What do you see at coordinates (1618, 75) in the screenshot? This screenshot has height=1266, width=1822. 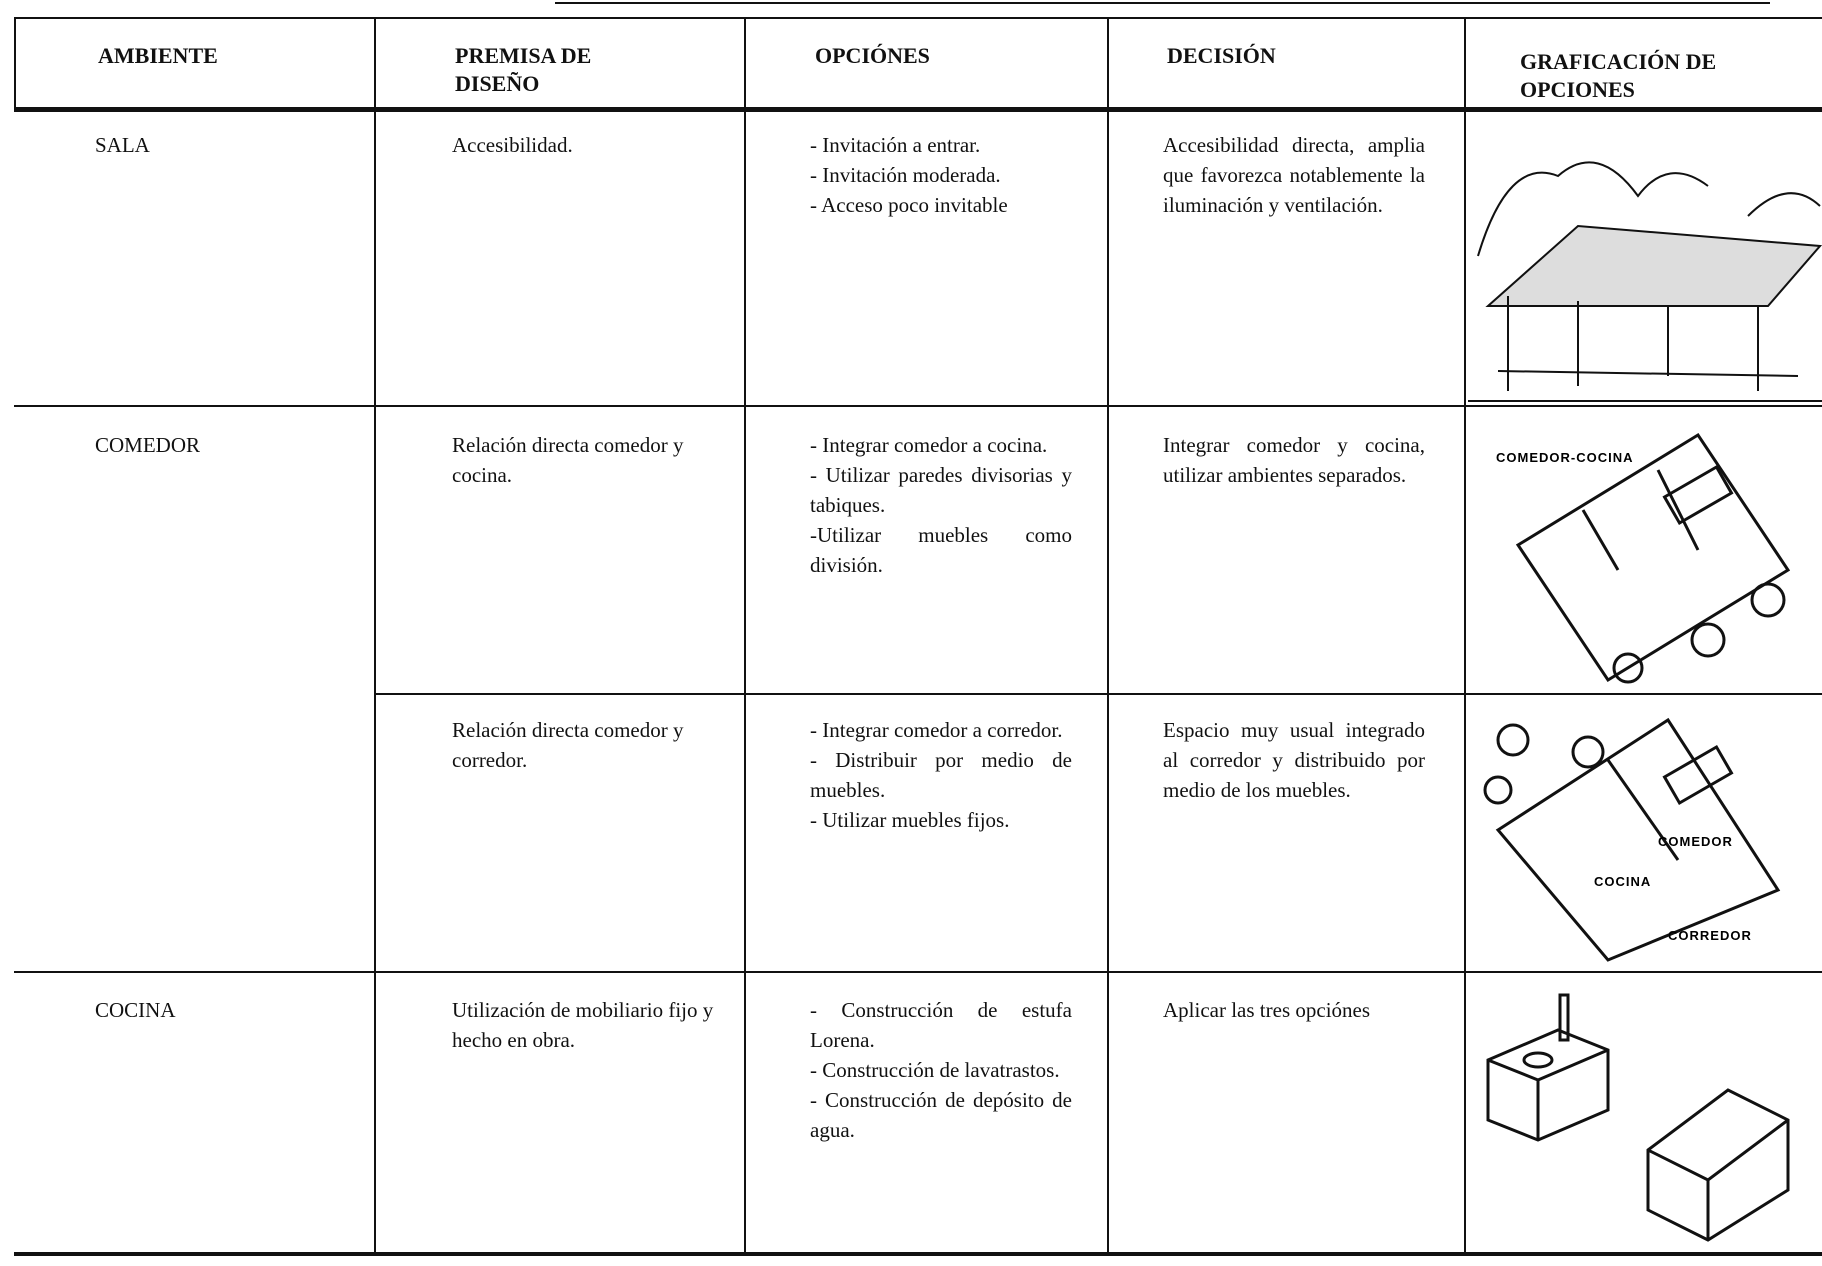 I see `header-cell: GRAFICACIÓN DE OPCIONES` at bounding box center [1618, 75].